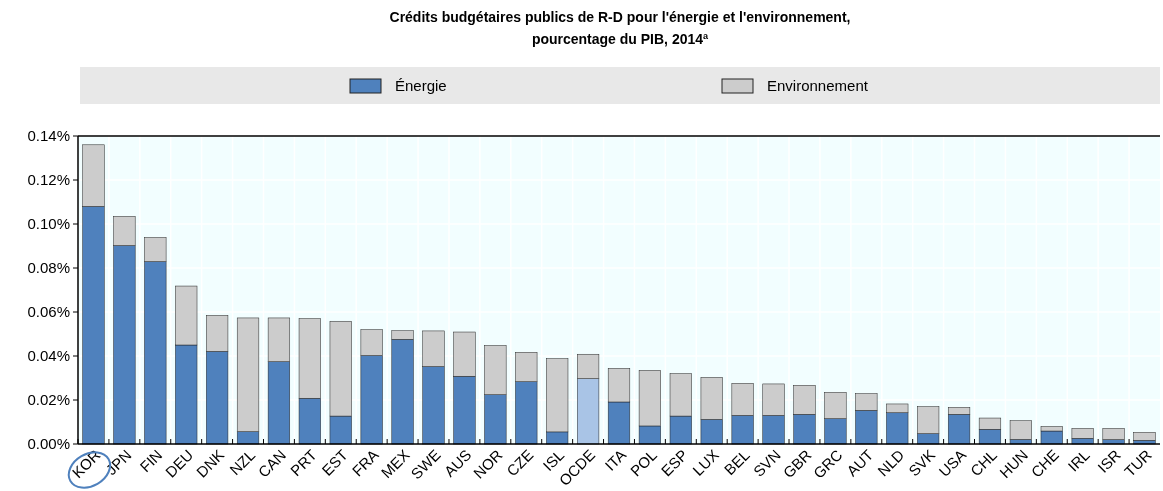 Image resolution: width=1163 pixels, height=491 pixels. Describe the element at coordinates (48, 443) in the screenshot. I see `y-tick-label: 0.00%` at that location.